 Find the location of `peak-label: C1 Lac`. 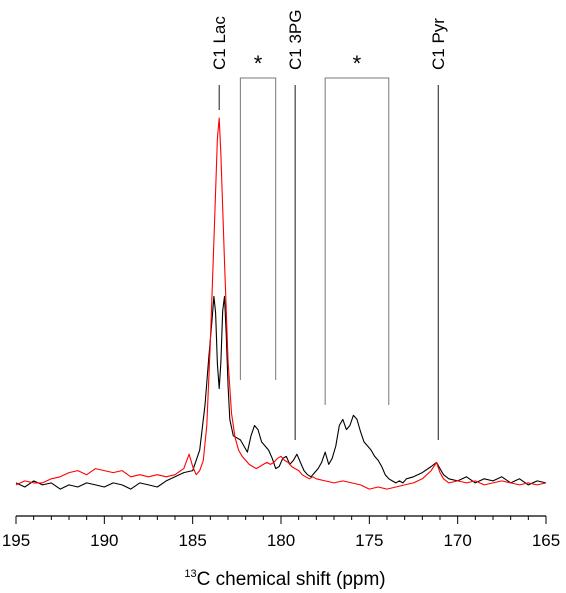

peak-label: C1 Lac is located at coordinates (219, 43).